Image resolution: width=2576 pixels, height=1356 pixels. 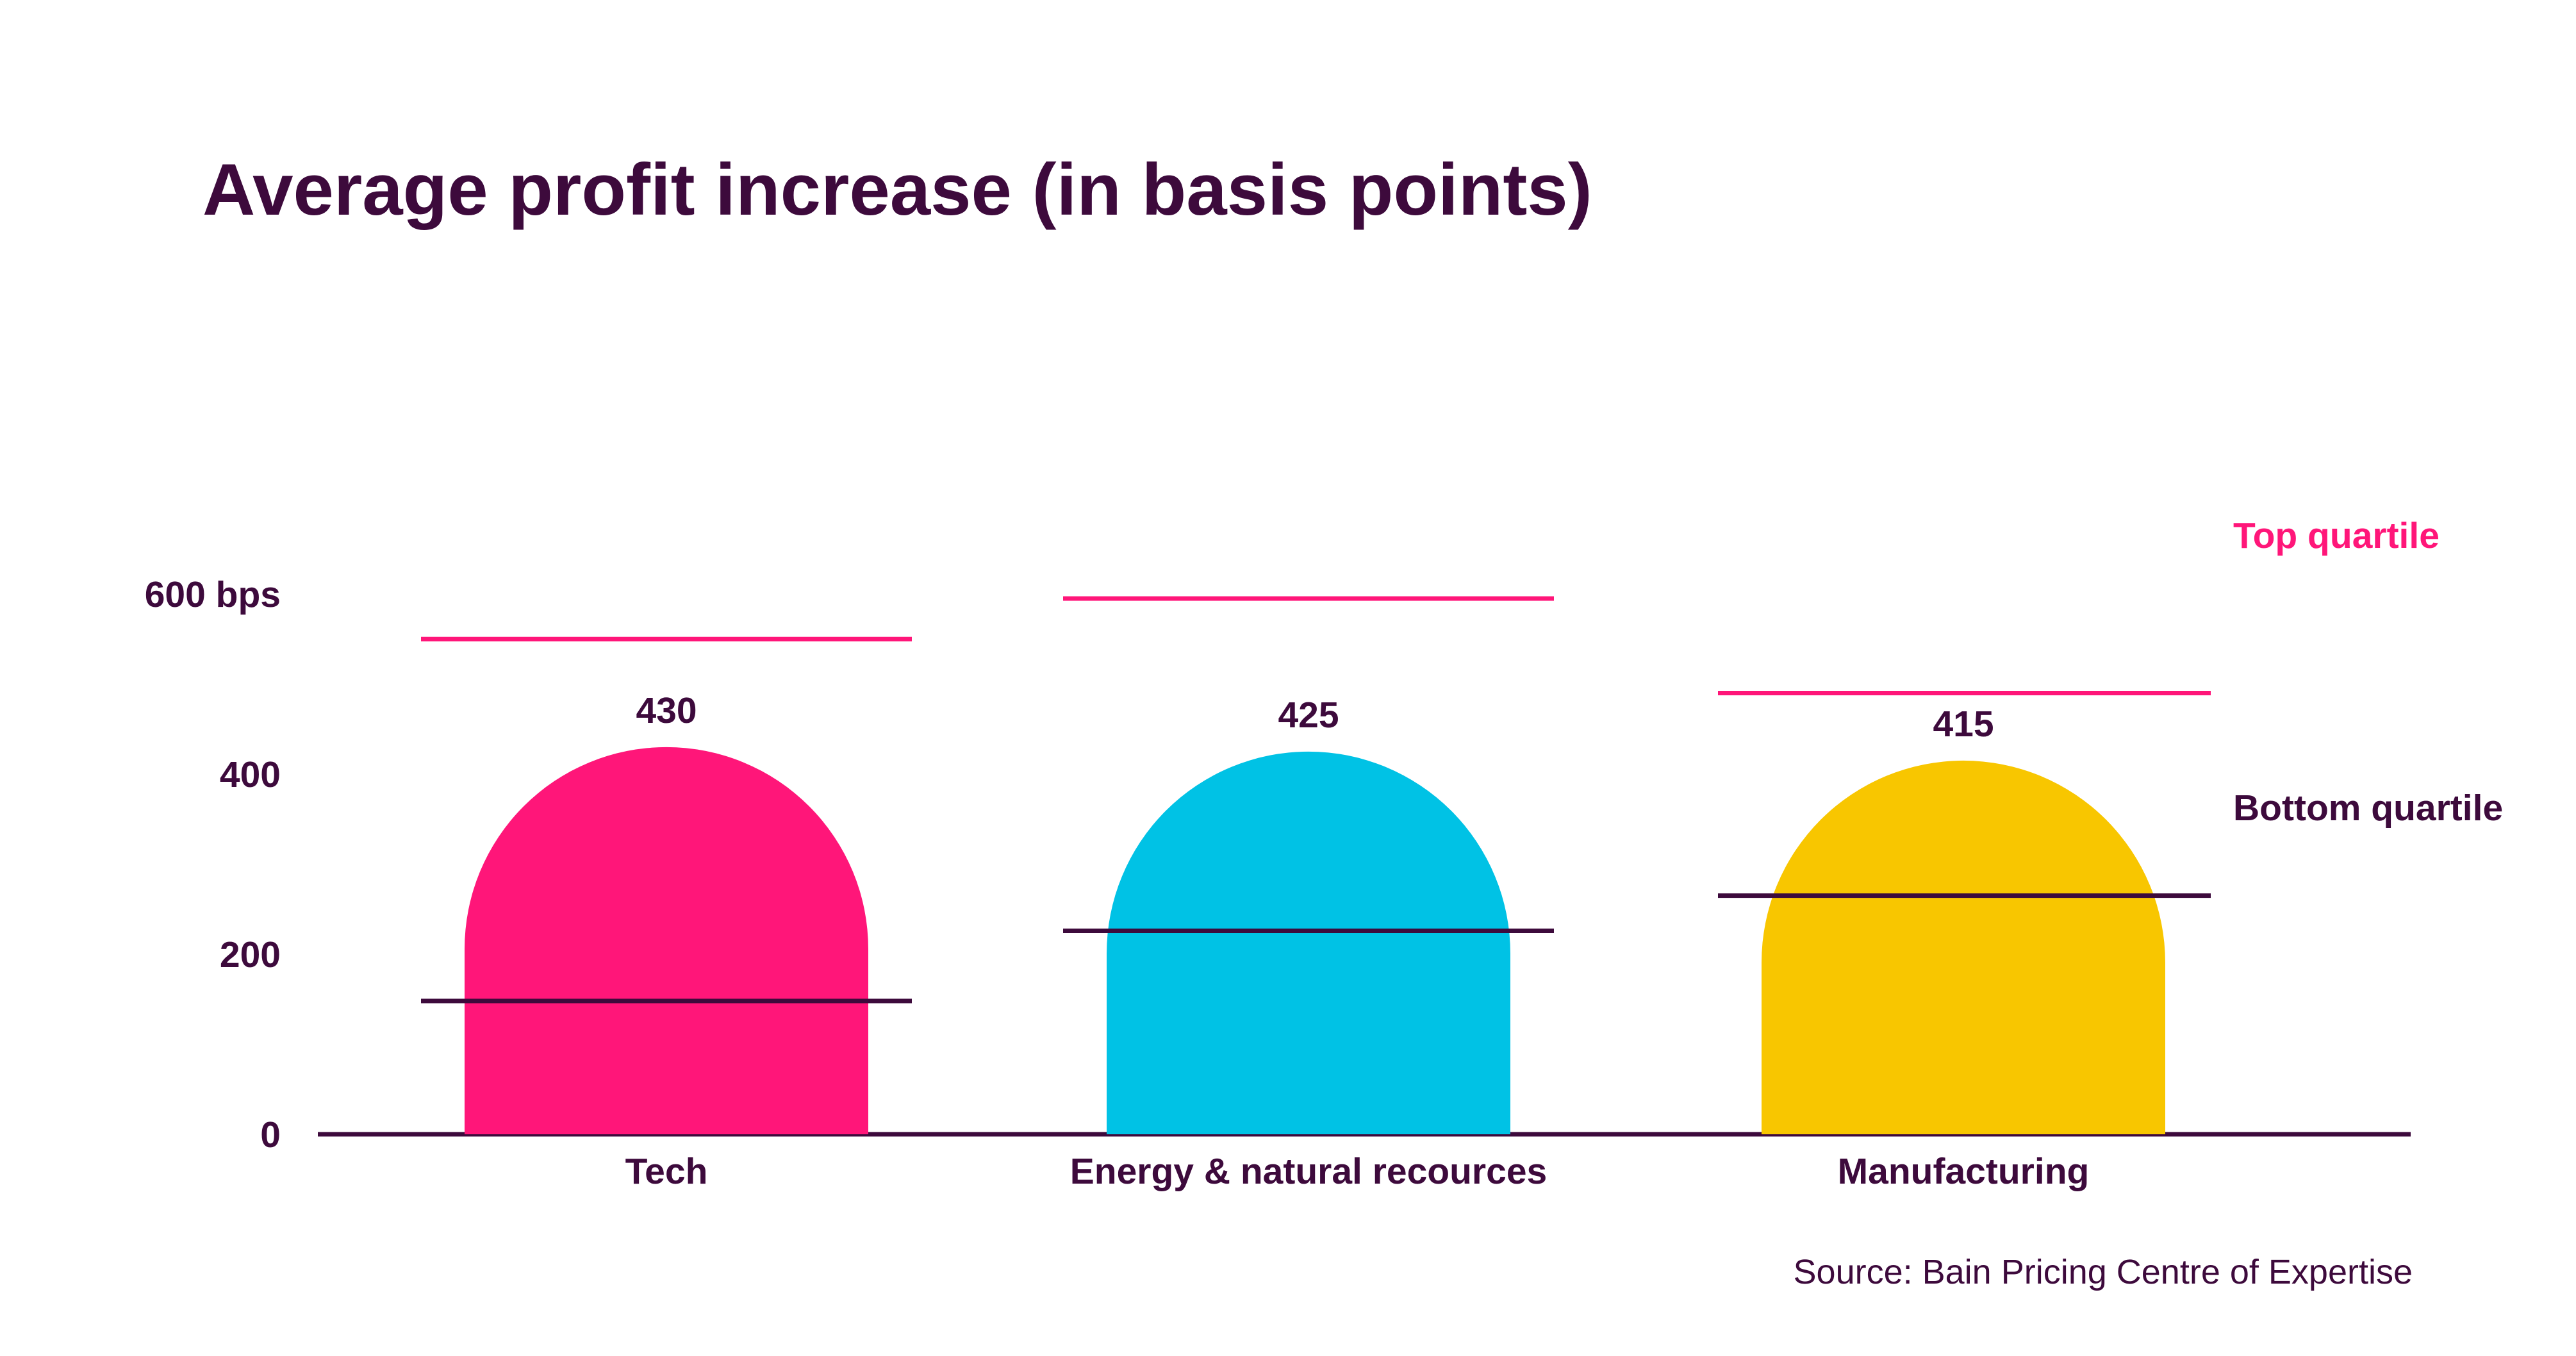 What do you see at coordinates (270, 1134) in the screenshot?
I see `y-tick-label: 0` at bounding box center [270, 1134].